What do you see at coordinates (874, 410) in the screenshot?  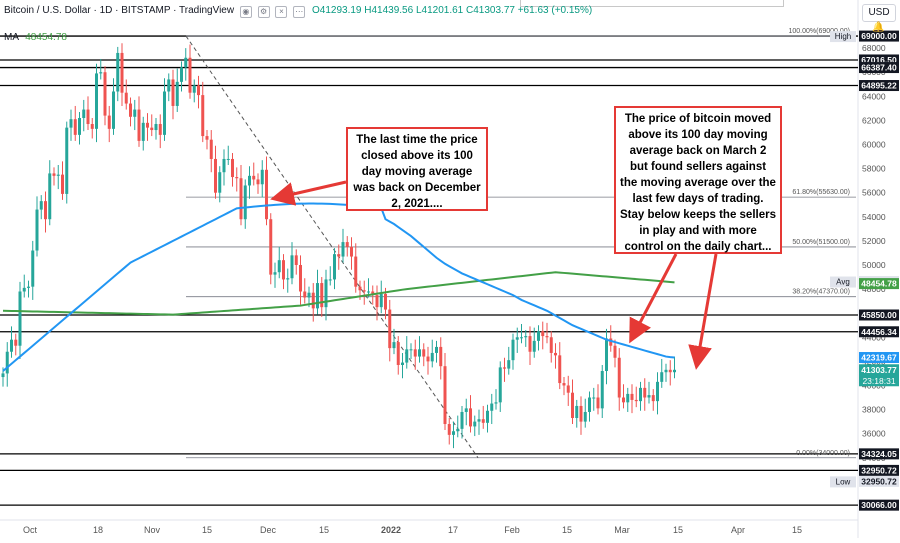 I see `y-tick-label: 38000` at bounding box center [874, 410].